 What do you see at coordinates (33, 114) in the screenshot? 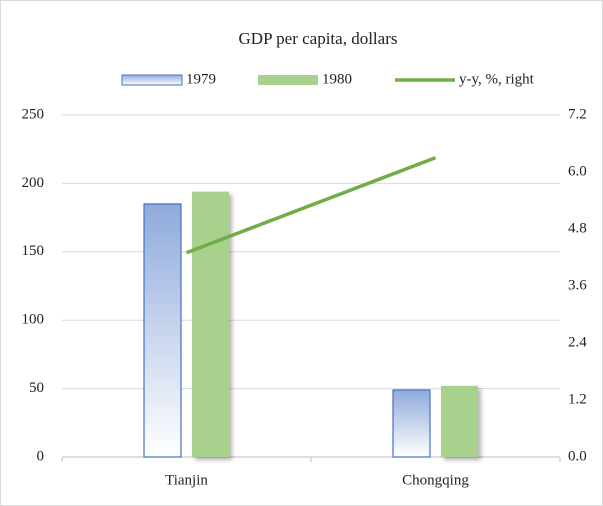
I see `y-tick-label: 250` at bounding box center [33, 114].